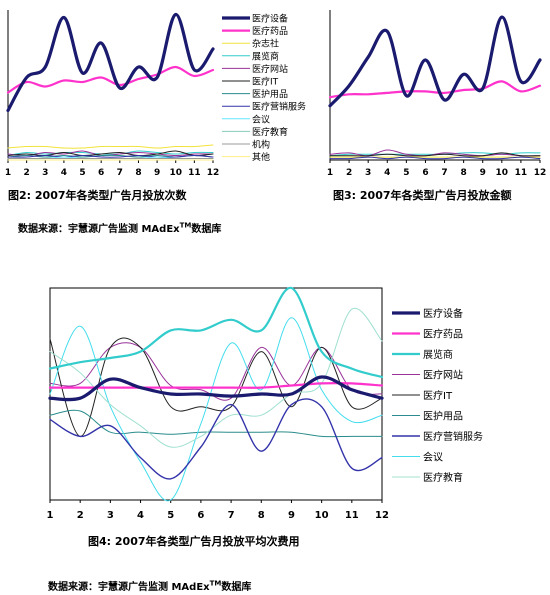  Describe the element at coordinates (97, 195) in the screenshot. I see `chart-ad-count-title: 图2: 2007年各类型广告月投放次数` at that location.